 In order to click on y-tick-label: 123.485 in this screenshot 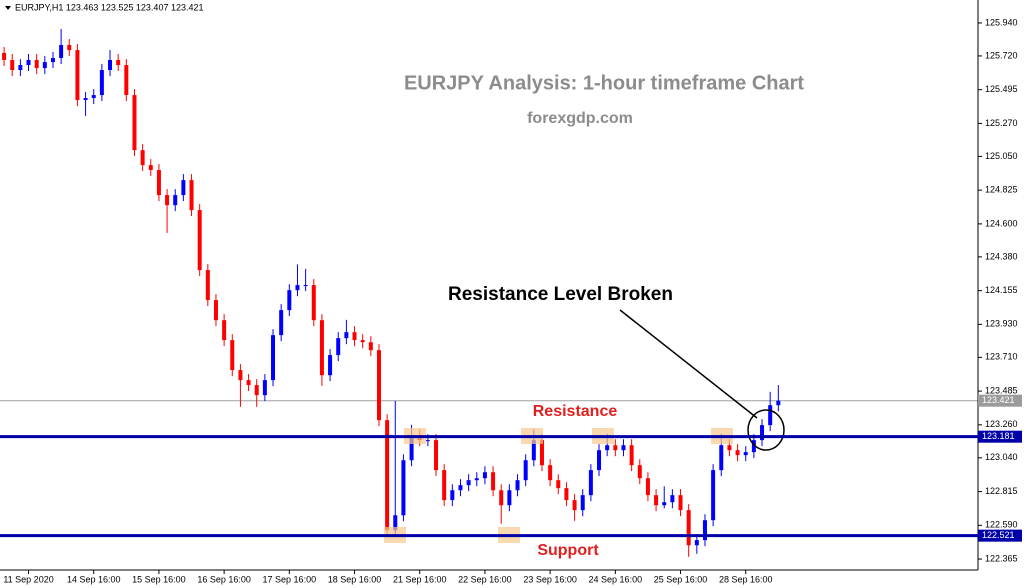, I will do `click(1001, 390)`.